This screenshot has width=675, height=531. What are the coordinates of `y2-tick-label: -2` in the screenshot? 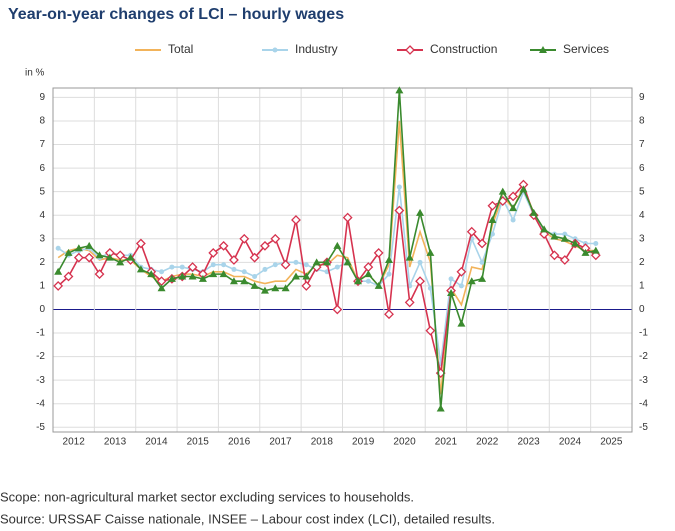 It's located at (643, 356).